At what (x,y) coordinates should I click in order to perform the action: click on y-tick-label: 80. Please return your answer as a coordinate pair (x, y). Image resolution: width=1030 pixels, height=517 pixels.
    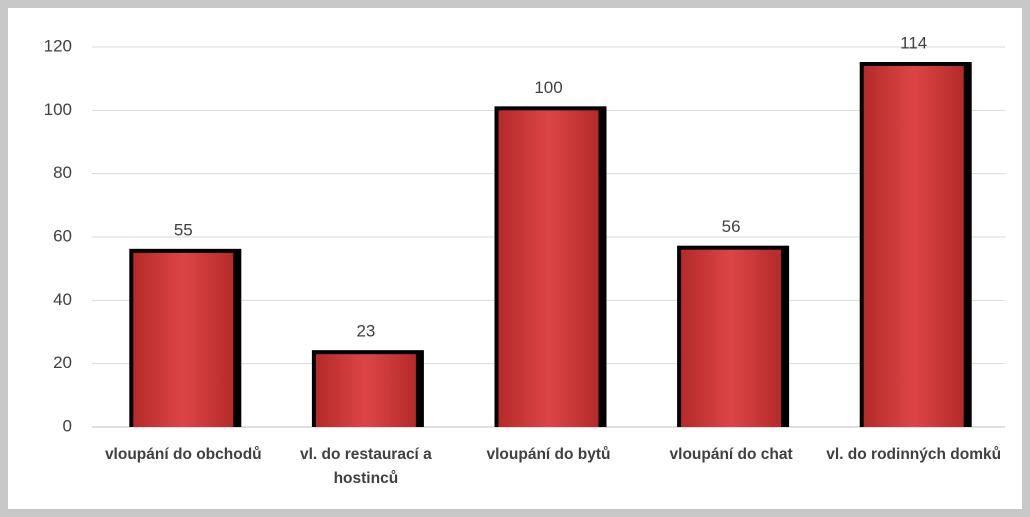
    Looking at the image, I should click on (62, 172).